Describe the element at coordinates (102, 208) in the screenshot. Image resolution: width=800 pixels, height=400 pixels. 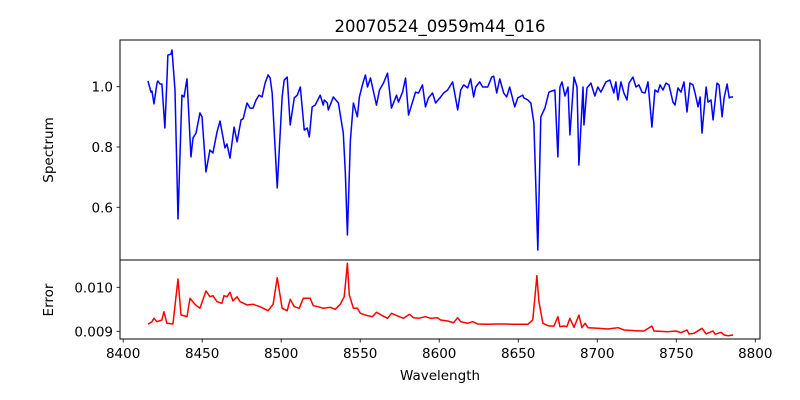
I see `spectrum-y-tick-label: 0.6` at that location.